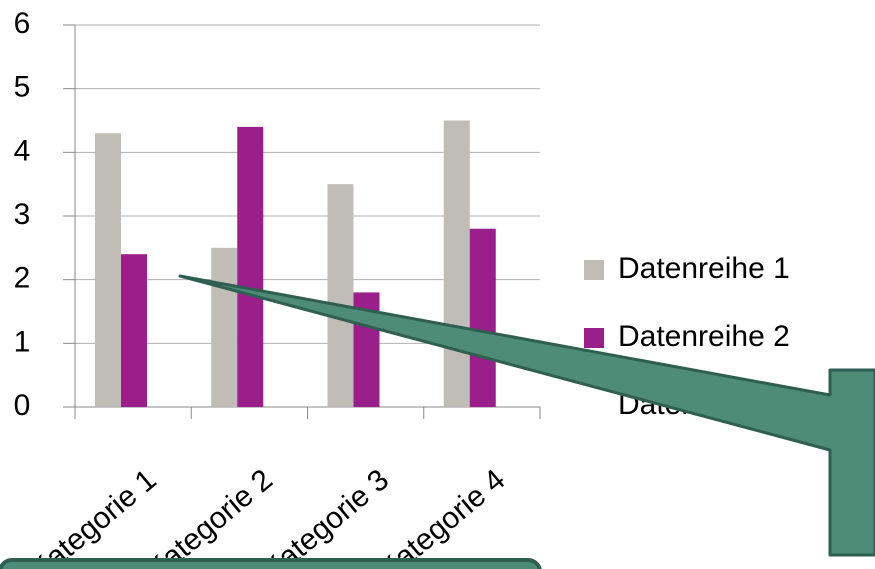  What do you see at coordinates (209, 516) in the screenshot?
I see `x-tick-label: Kategorie 2` at bounding box center [209, 516].